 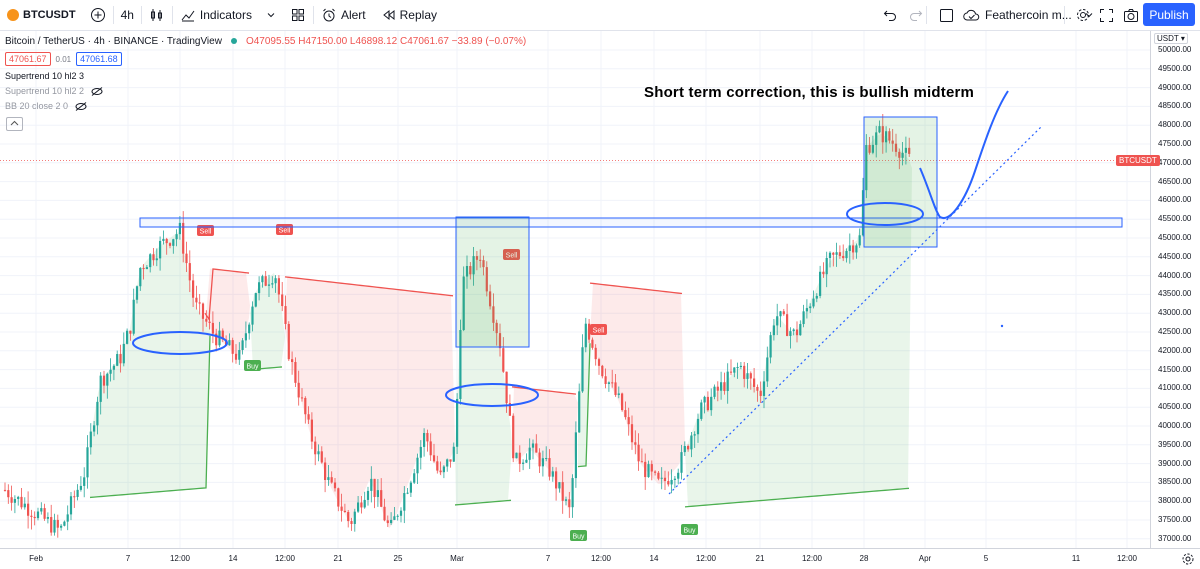 I want to click on collapse-legend-button, so click(x=14, y=124).